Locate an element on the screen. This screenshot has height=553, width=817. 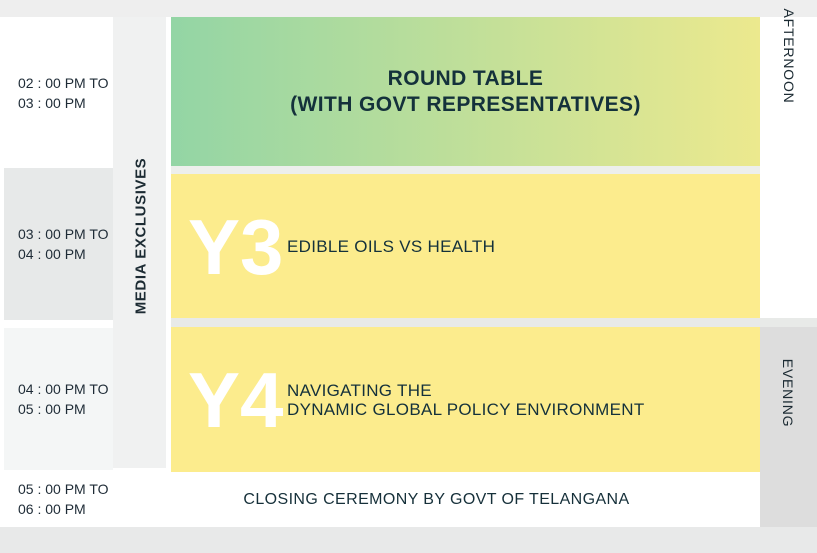
time-slot-line2: 04 : 00 PM is located at coordinates (52, 254).